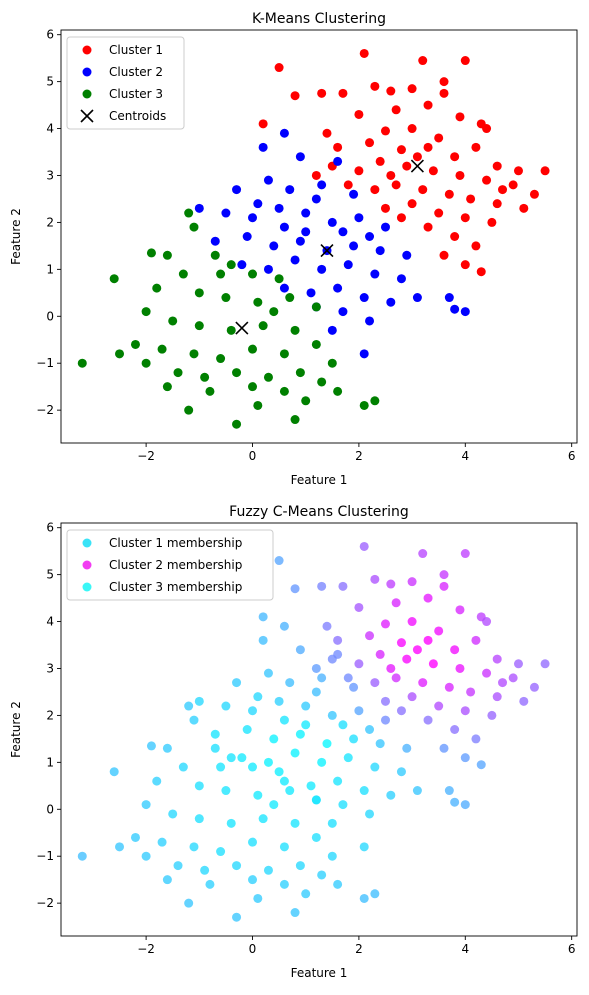 The width and height of the screenshot is (589, 995). Describe the element at coordinates (50, 622) in the screenshot. I see `y-tick-label: 4` at that location.